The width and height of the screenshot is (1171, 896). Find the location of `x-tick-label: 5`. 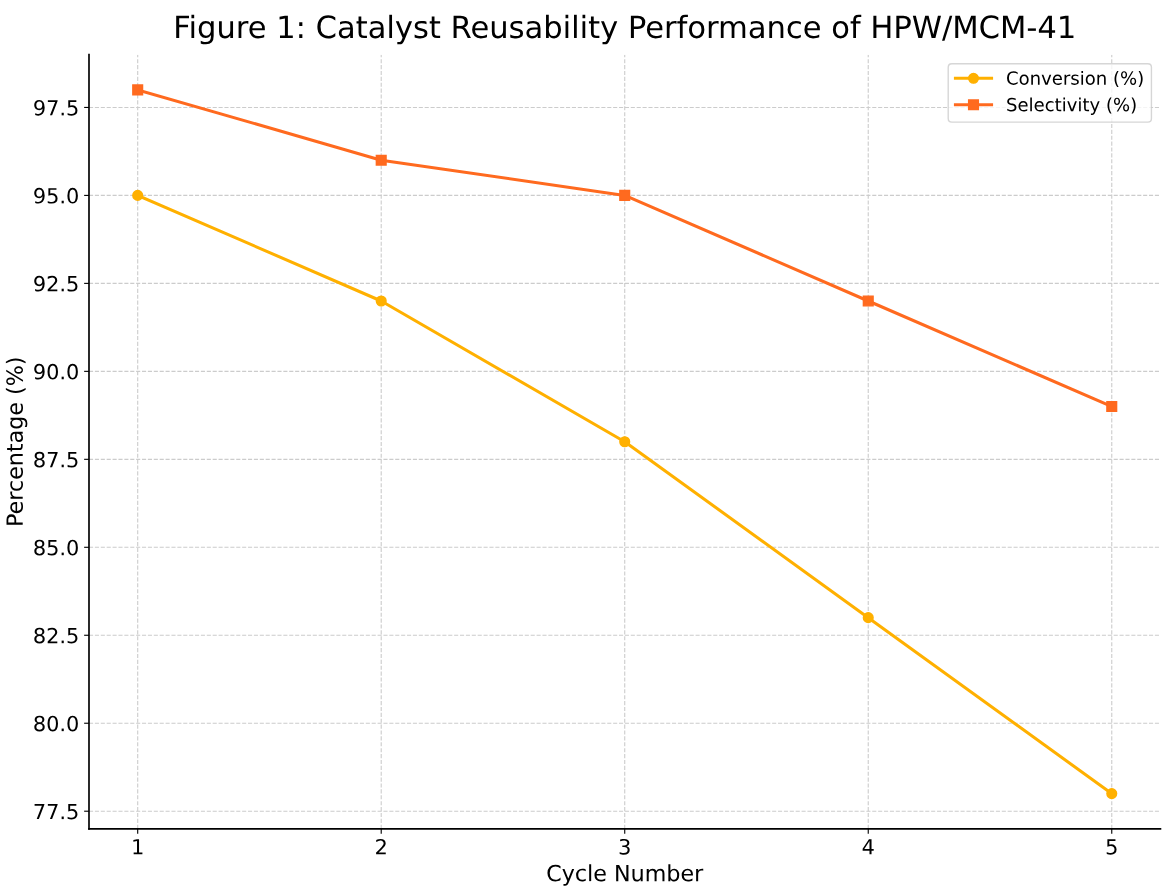

x-tick-label: 5 is located at coordinates (1111, 847).